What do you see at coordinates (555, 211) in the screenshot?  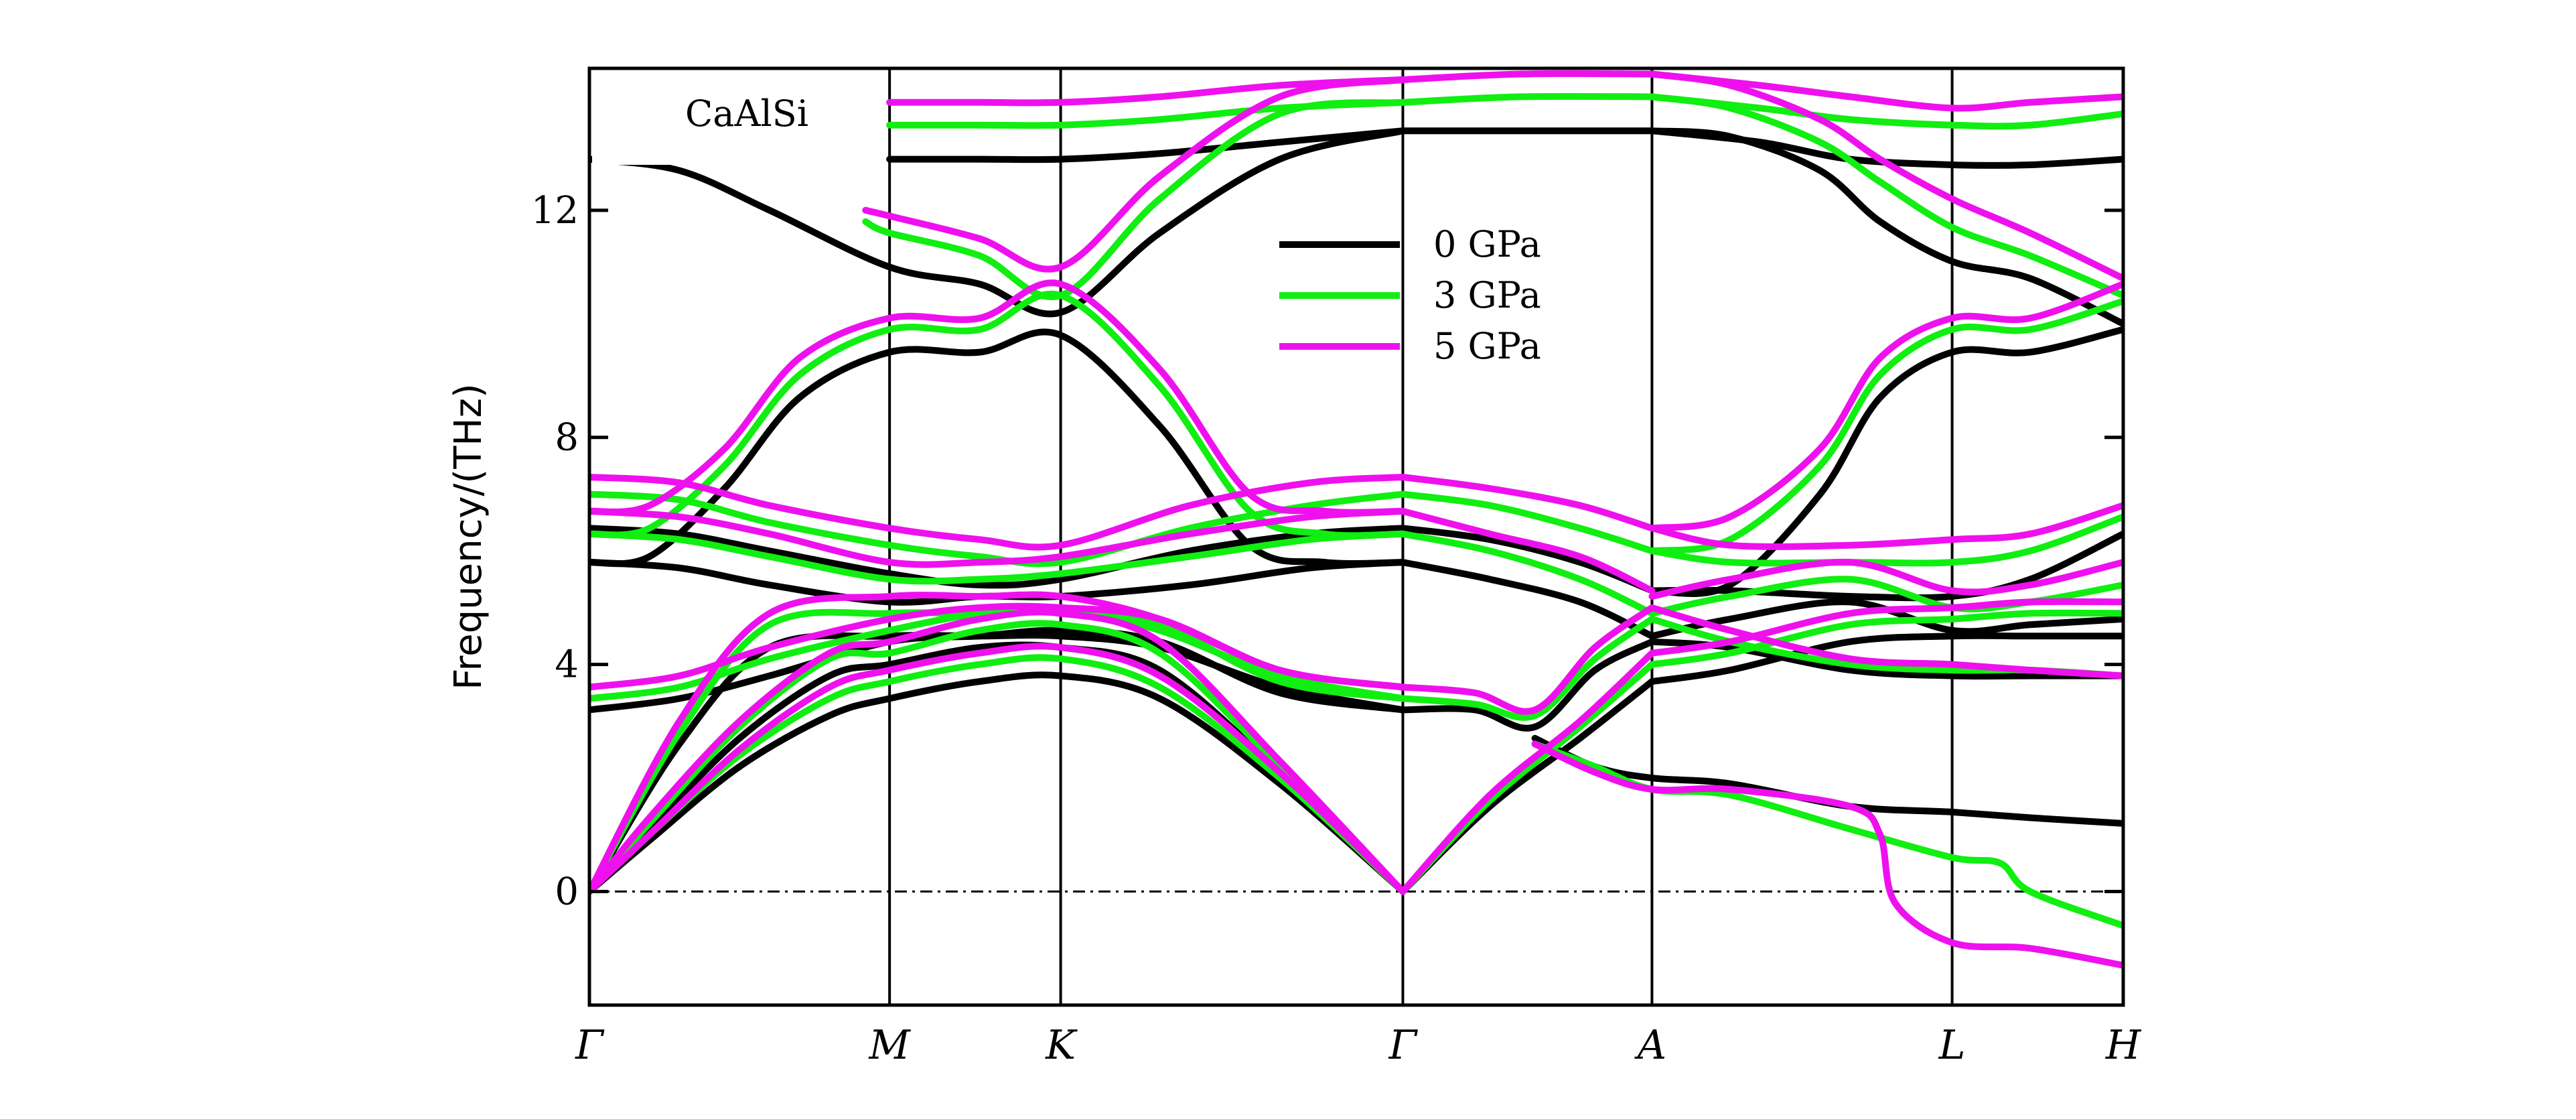 I see `y-tick-label: 12` at bounding box center [555, 211].